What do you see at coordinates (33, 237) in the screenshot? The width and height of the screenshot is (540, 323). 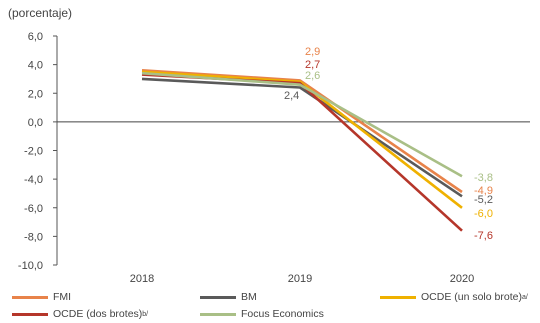 I see `y-tick-label: -8,0` at bounding box center [33, 237].